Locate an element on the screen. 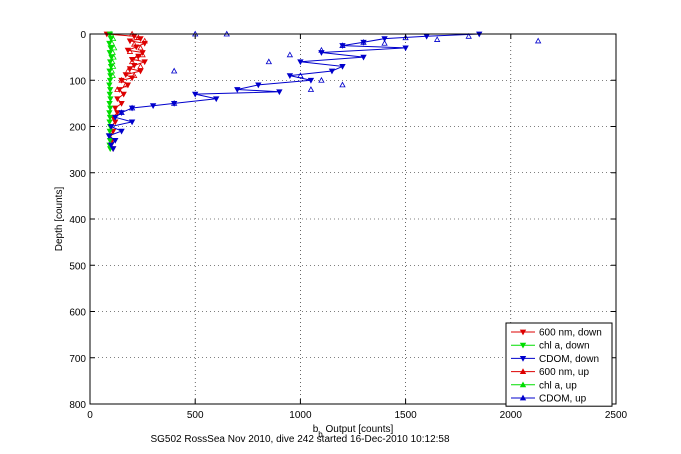  x-tick-label: 2500 is located at coordinates (616, 415).